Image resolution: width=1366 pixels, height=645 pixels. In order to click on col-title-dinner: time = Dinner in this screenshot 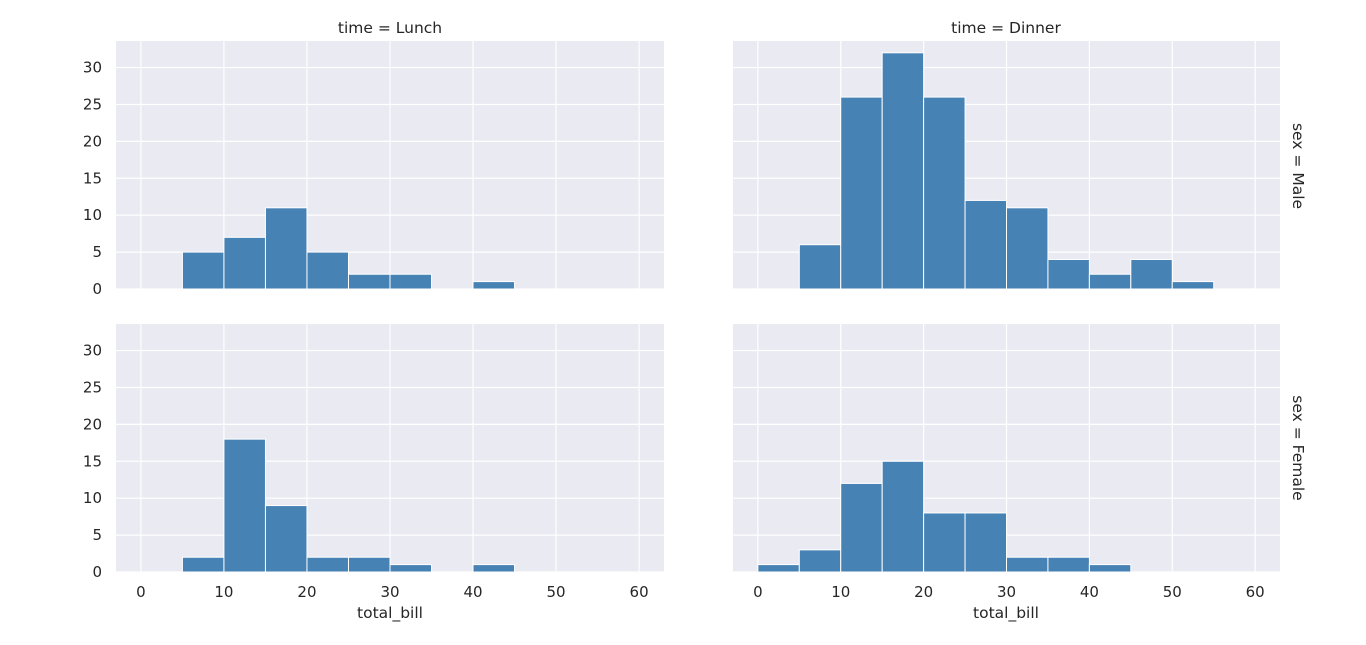, I will do `click(1006, 28)`.